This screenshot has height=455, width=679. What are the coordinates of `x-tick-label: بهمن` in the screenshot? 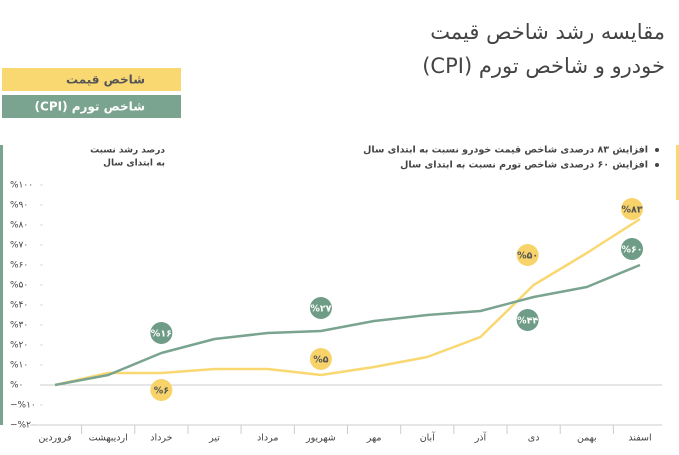 It's located at (587, 438).